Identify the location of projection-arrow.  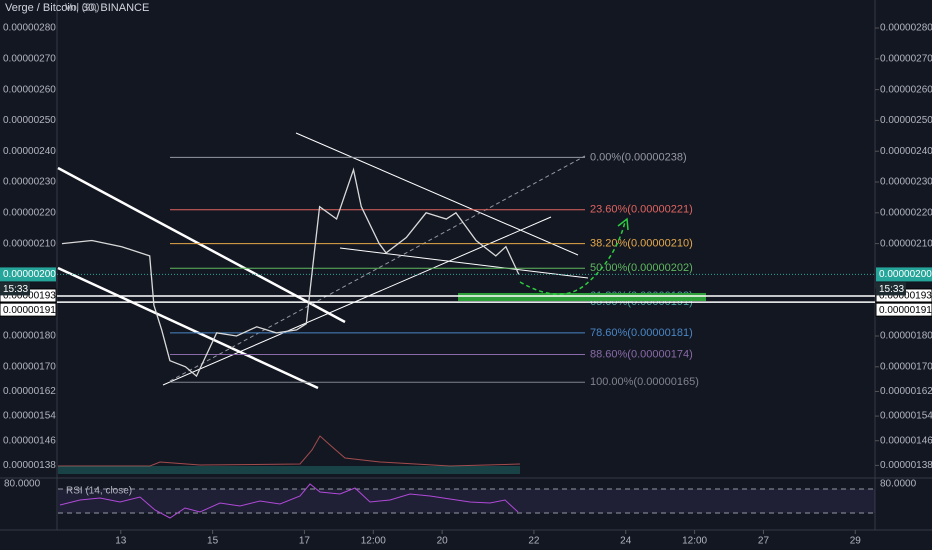
(572, 258).